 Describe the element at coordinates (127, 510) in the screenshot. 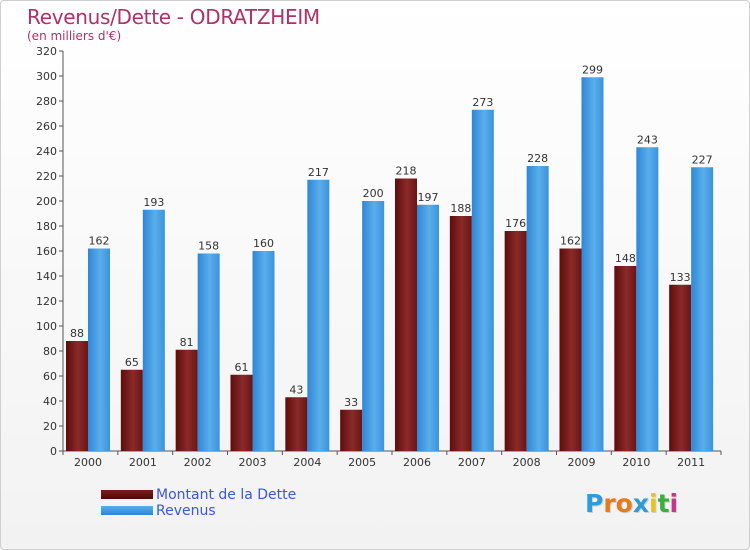

I see `legend-swatch-revenus` at that location.